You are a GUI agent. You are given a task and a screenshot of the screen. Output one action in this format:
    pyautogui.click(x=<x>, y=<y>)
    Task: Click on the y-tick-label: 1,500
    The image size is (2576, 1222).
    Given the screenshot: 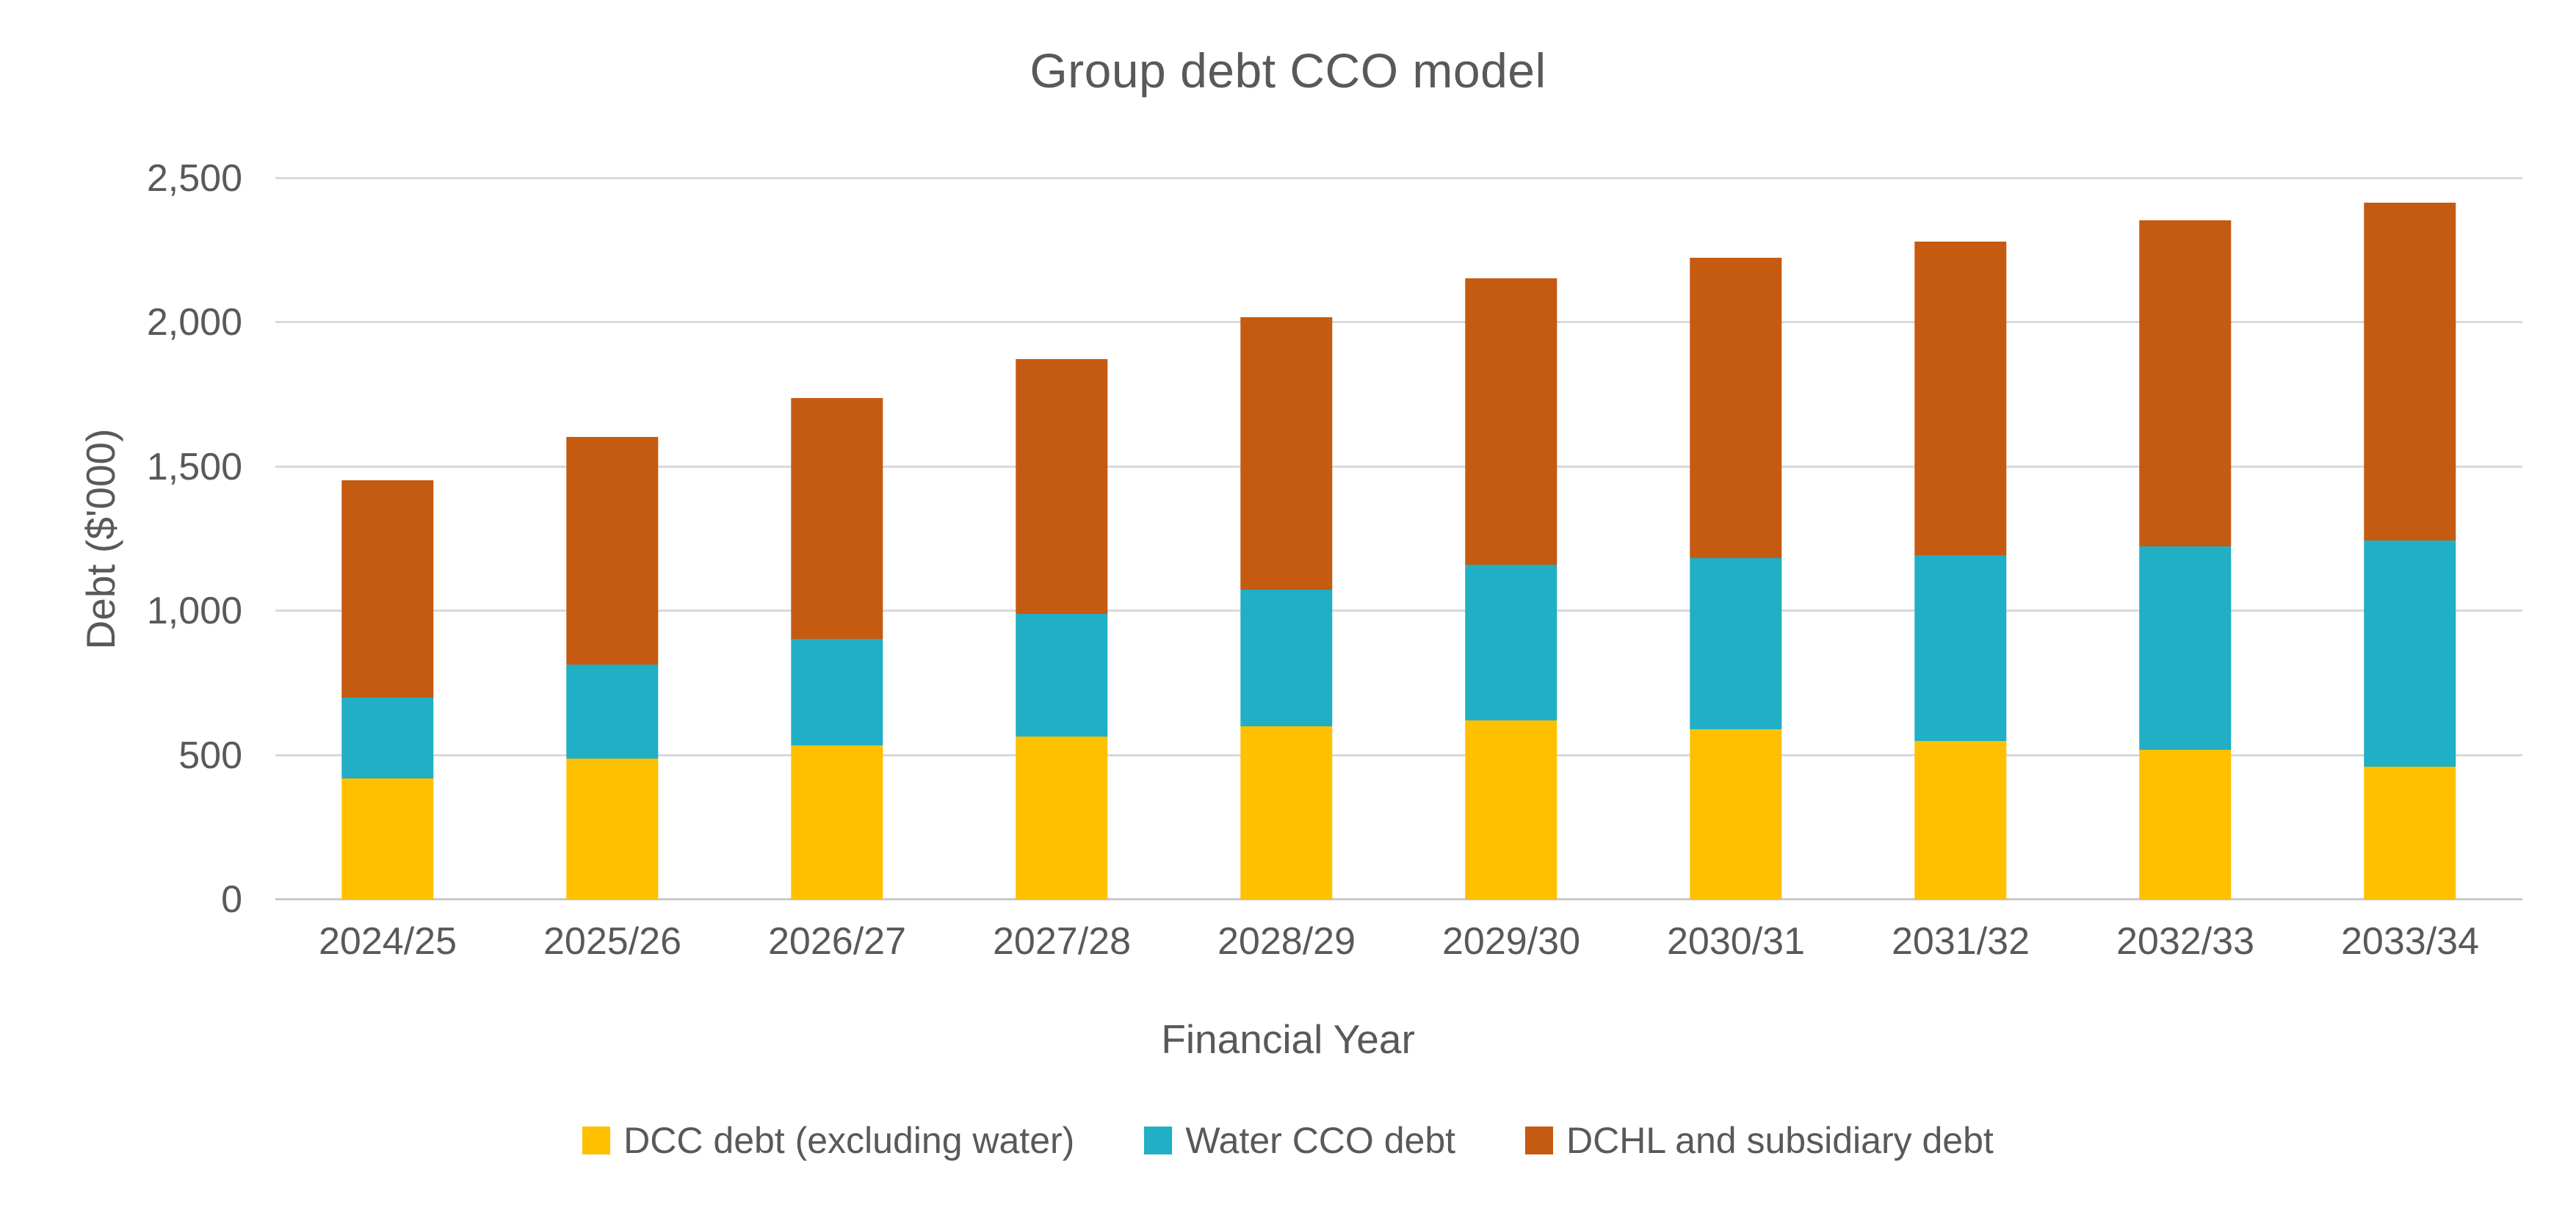 What is the action you would take?
    pyautogui.click(x=194, y=466)
    